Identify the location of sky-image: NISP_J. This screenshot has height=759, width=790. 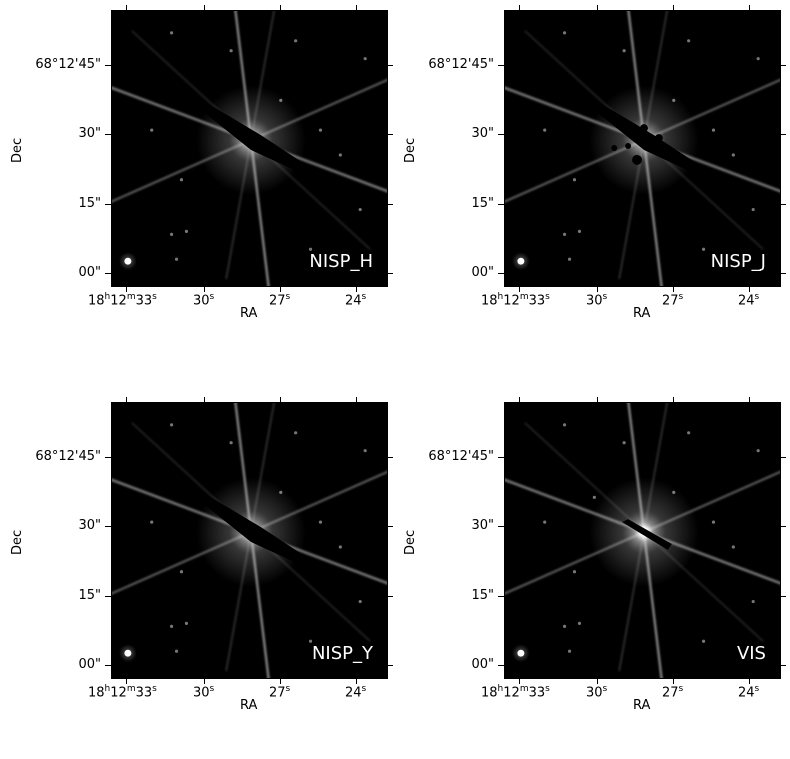
(642, 148).